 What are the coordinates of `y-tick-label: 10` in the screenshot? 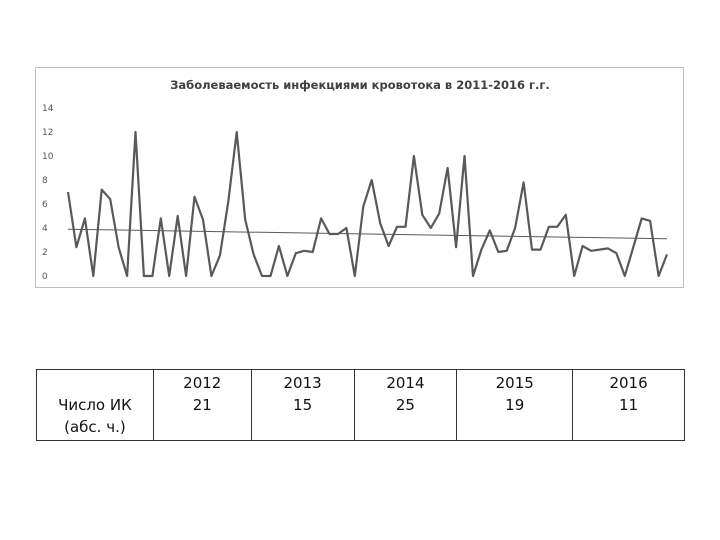 It's located at (48, 157).